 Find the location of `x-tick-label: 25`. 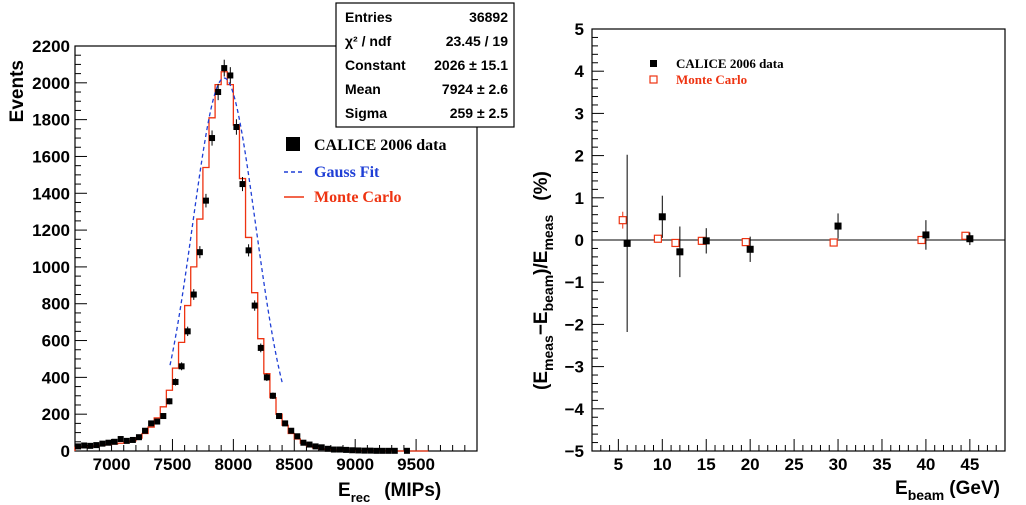

x-tick-label: 25 is located at coordinates (794, 464).